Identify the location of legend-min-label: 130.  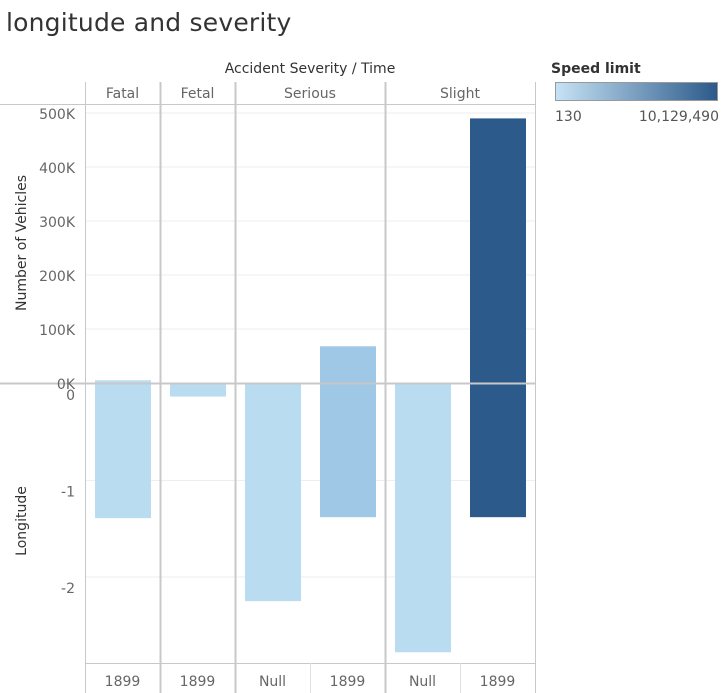
(568, 117).